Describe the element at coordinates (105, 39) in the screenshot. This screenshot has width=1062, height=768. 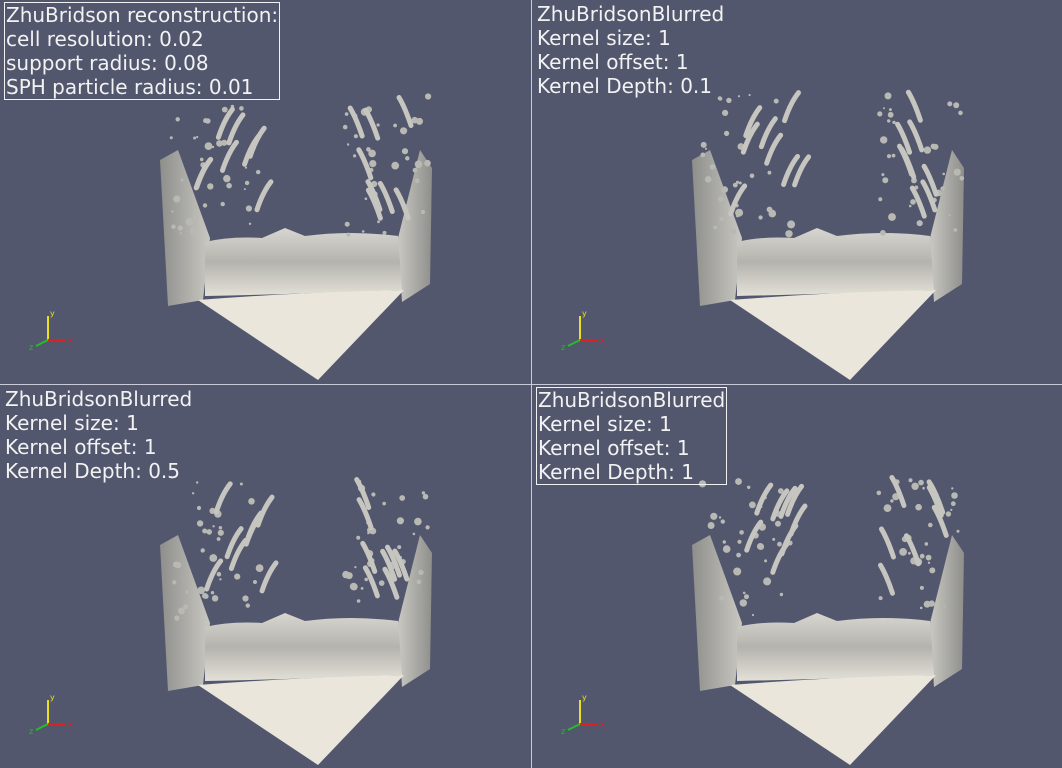
I see `annotation-line: cell resolution: 0.02` at that location.